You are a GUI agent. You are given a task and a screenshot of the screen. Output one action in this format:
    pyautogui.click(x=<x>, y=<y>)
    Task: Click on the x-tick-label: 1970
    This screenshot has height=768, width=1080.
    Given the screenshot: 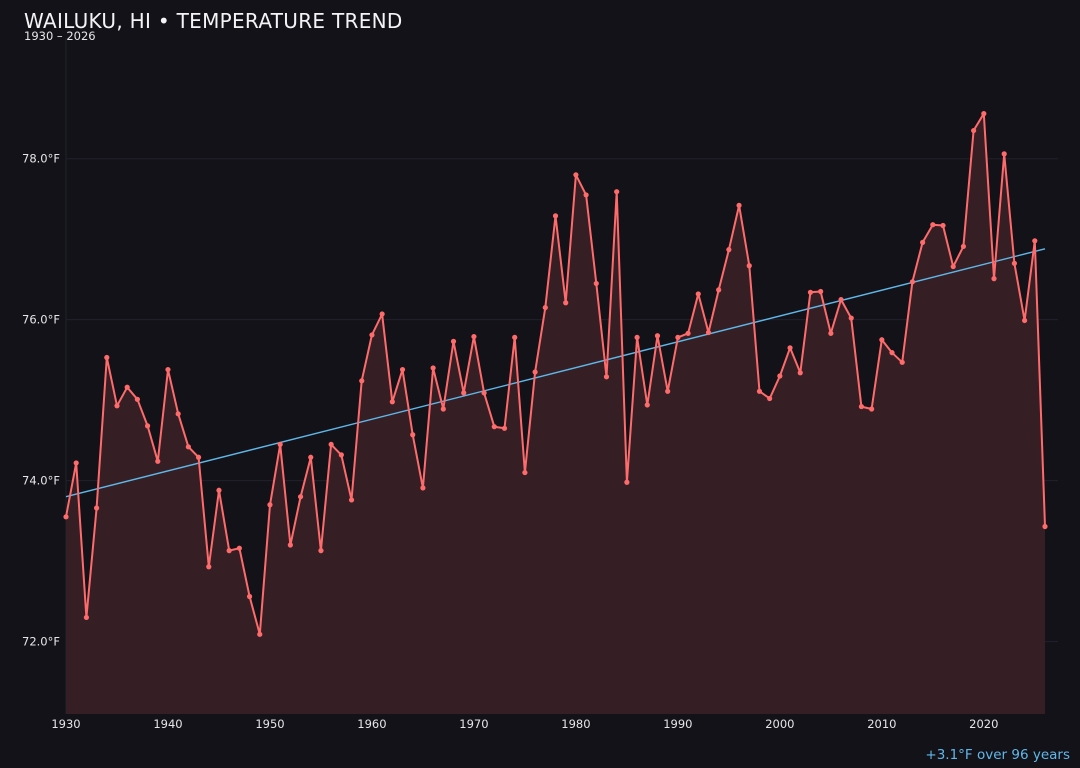 What is the action you would take?
    pyautogui.click(x=473, y=724)
    